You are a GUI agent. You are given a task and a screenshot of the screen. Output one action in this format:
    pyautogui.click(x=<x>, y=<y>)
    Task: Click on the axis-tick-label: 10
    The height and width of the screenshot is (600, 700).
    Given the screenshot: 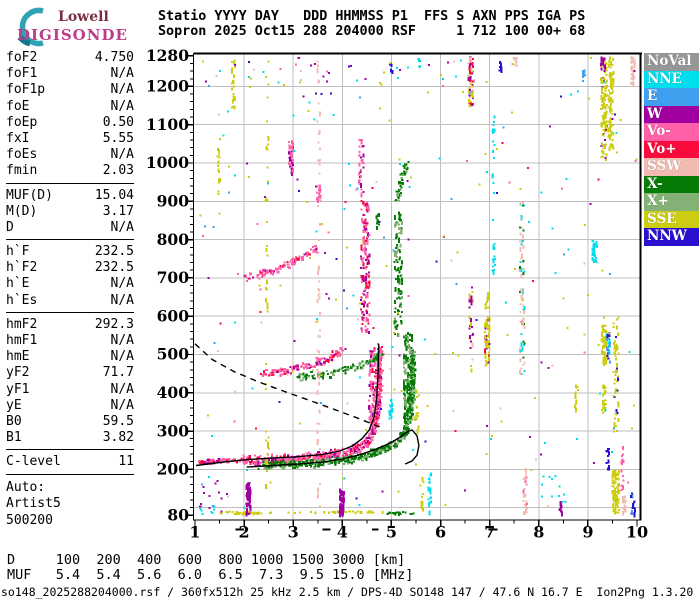 What is the action you would take?
    pyautogui.click(x=637, y=532)
    